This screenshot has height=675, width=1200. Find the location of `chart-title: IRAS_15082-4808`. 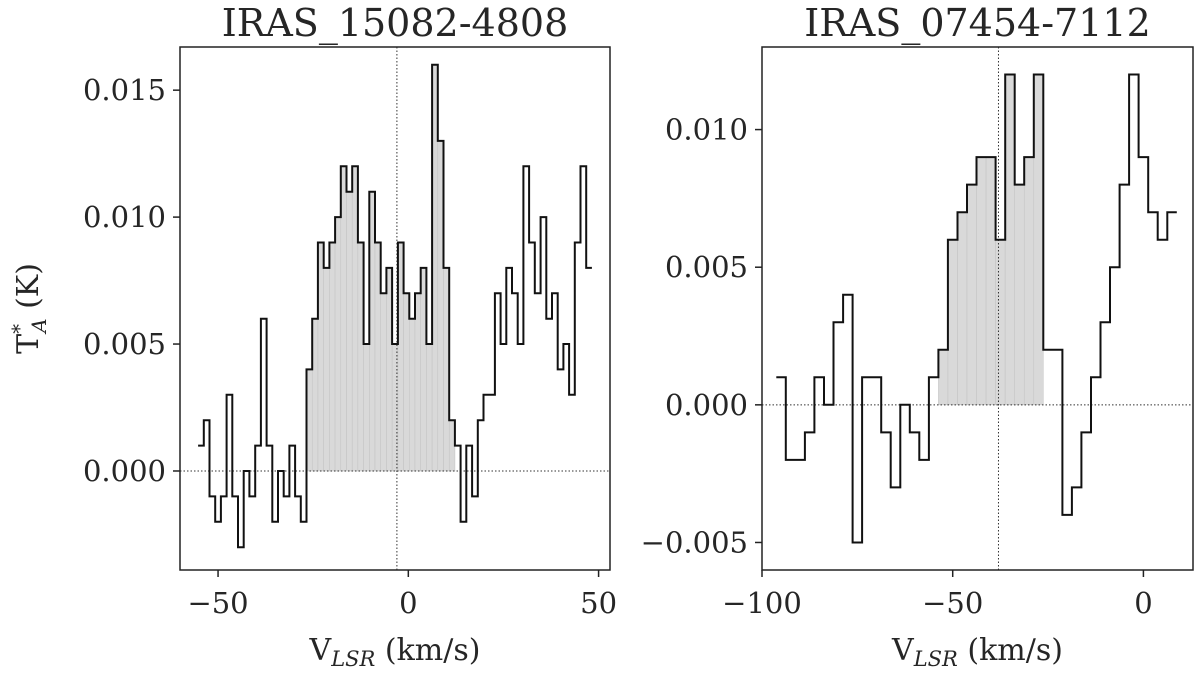

chart-title: IRAS_15082-4808 is located at coordinates (395, 23).